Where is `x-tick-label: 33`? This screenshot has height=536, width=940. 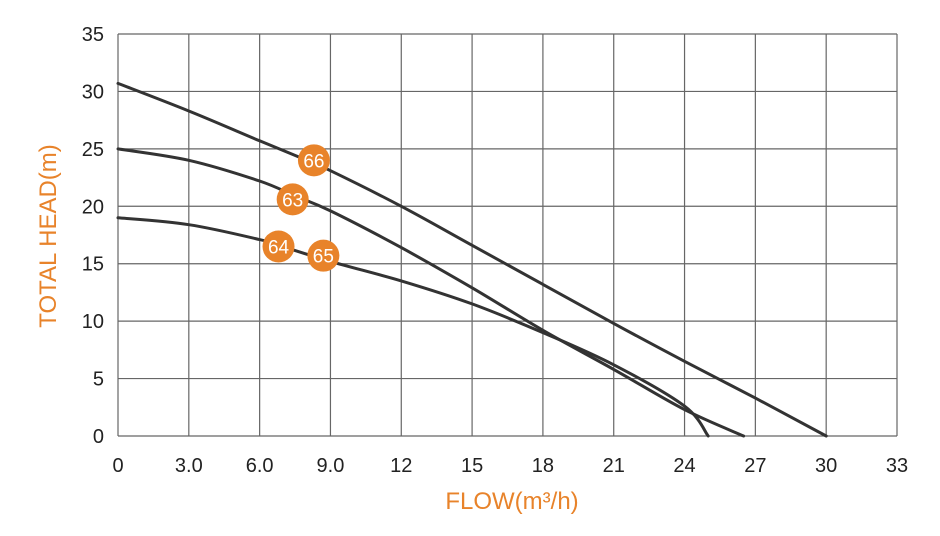
x-tick-label: 33 is located at coordinates (897, 466).